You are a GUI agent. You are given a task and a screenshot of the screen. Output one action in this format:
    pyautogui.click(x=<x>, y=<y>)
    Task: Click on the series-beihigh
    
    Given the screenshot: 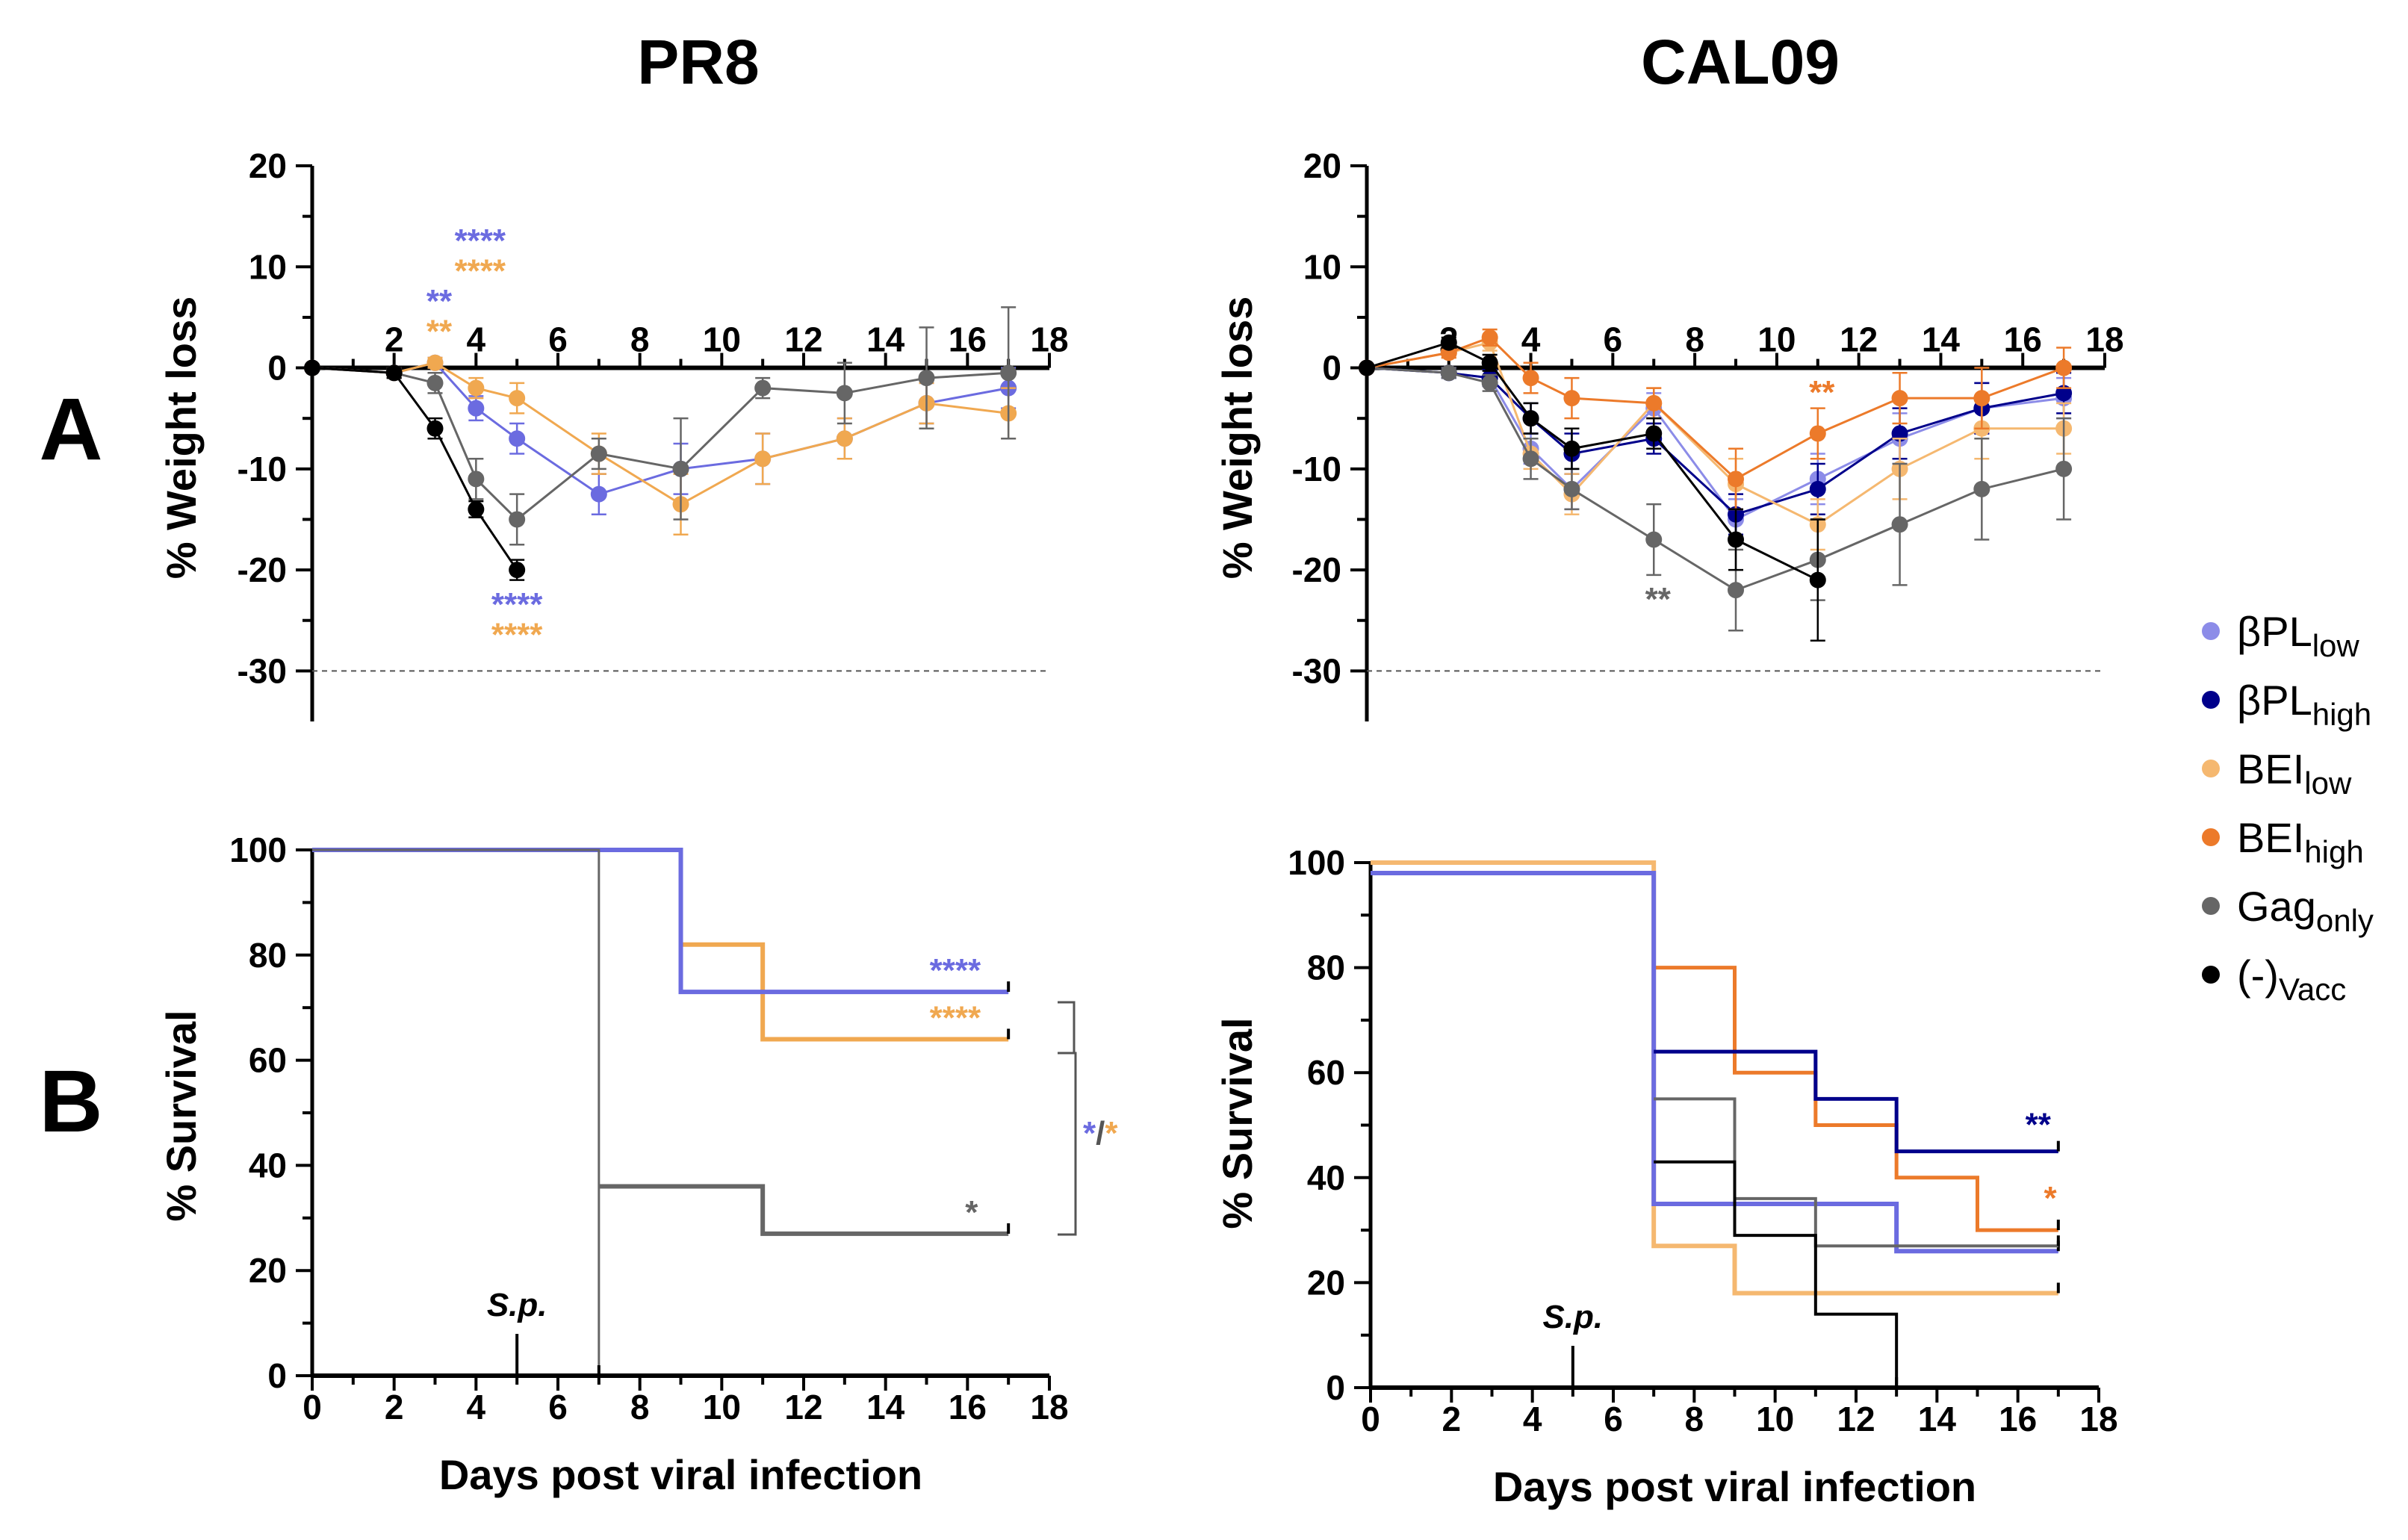 What is the action you would take?
    pyautogui.click(x=1857, y=1099)
    